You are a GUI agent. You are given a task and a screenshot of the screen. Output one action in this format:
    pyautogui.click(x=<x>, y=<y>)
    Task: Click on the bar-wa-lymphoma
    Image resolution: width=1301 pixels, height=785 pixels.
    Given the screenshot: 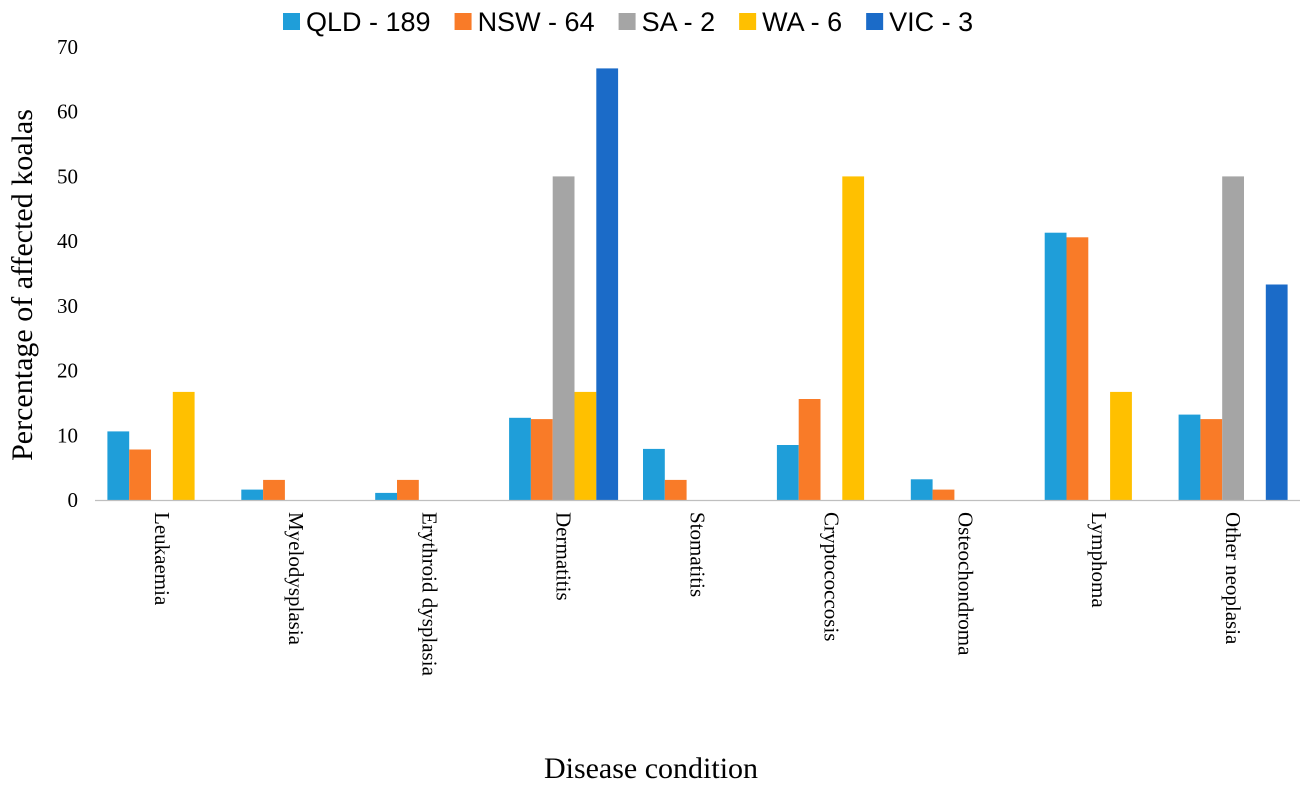 What is the action you would take?
    pyautogui.click(x=1121, y=445)
    